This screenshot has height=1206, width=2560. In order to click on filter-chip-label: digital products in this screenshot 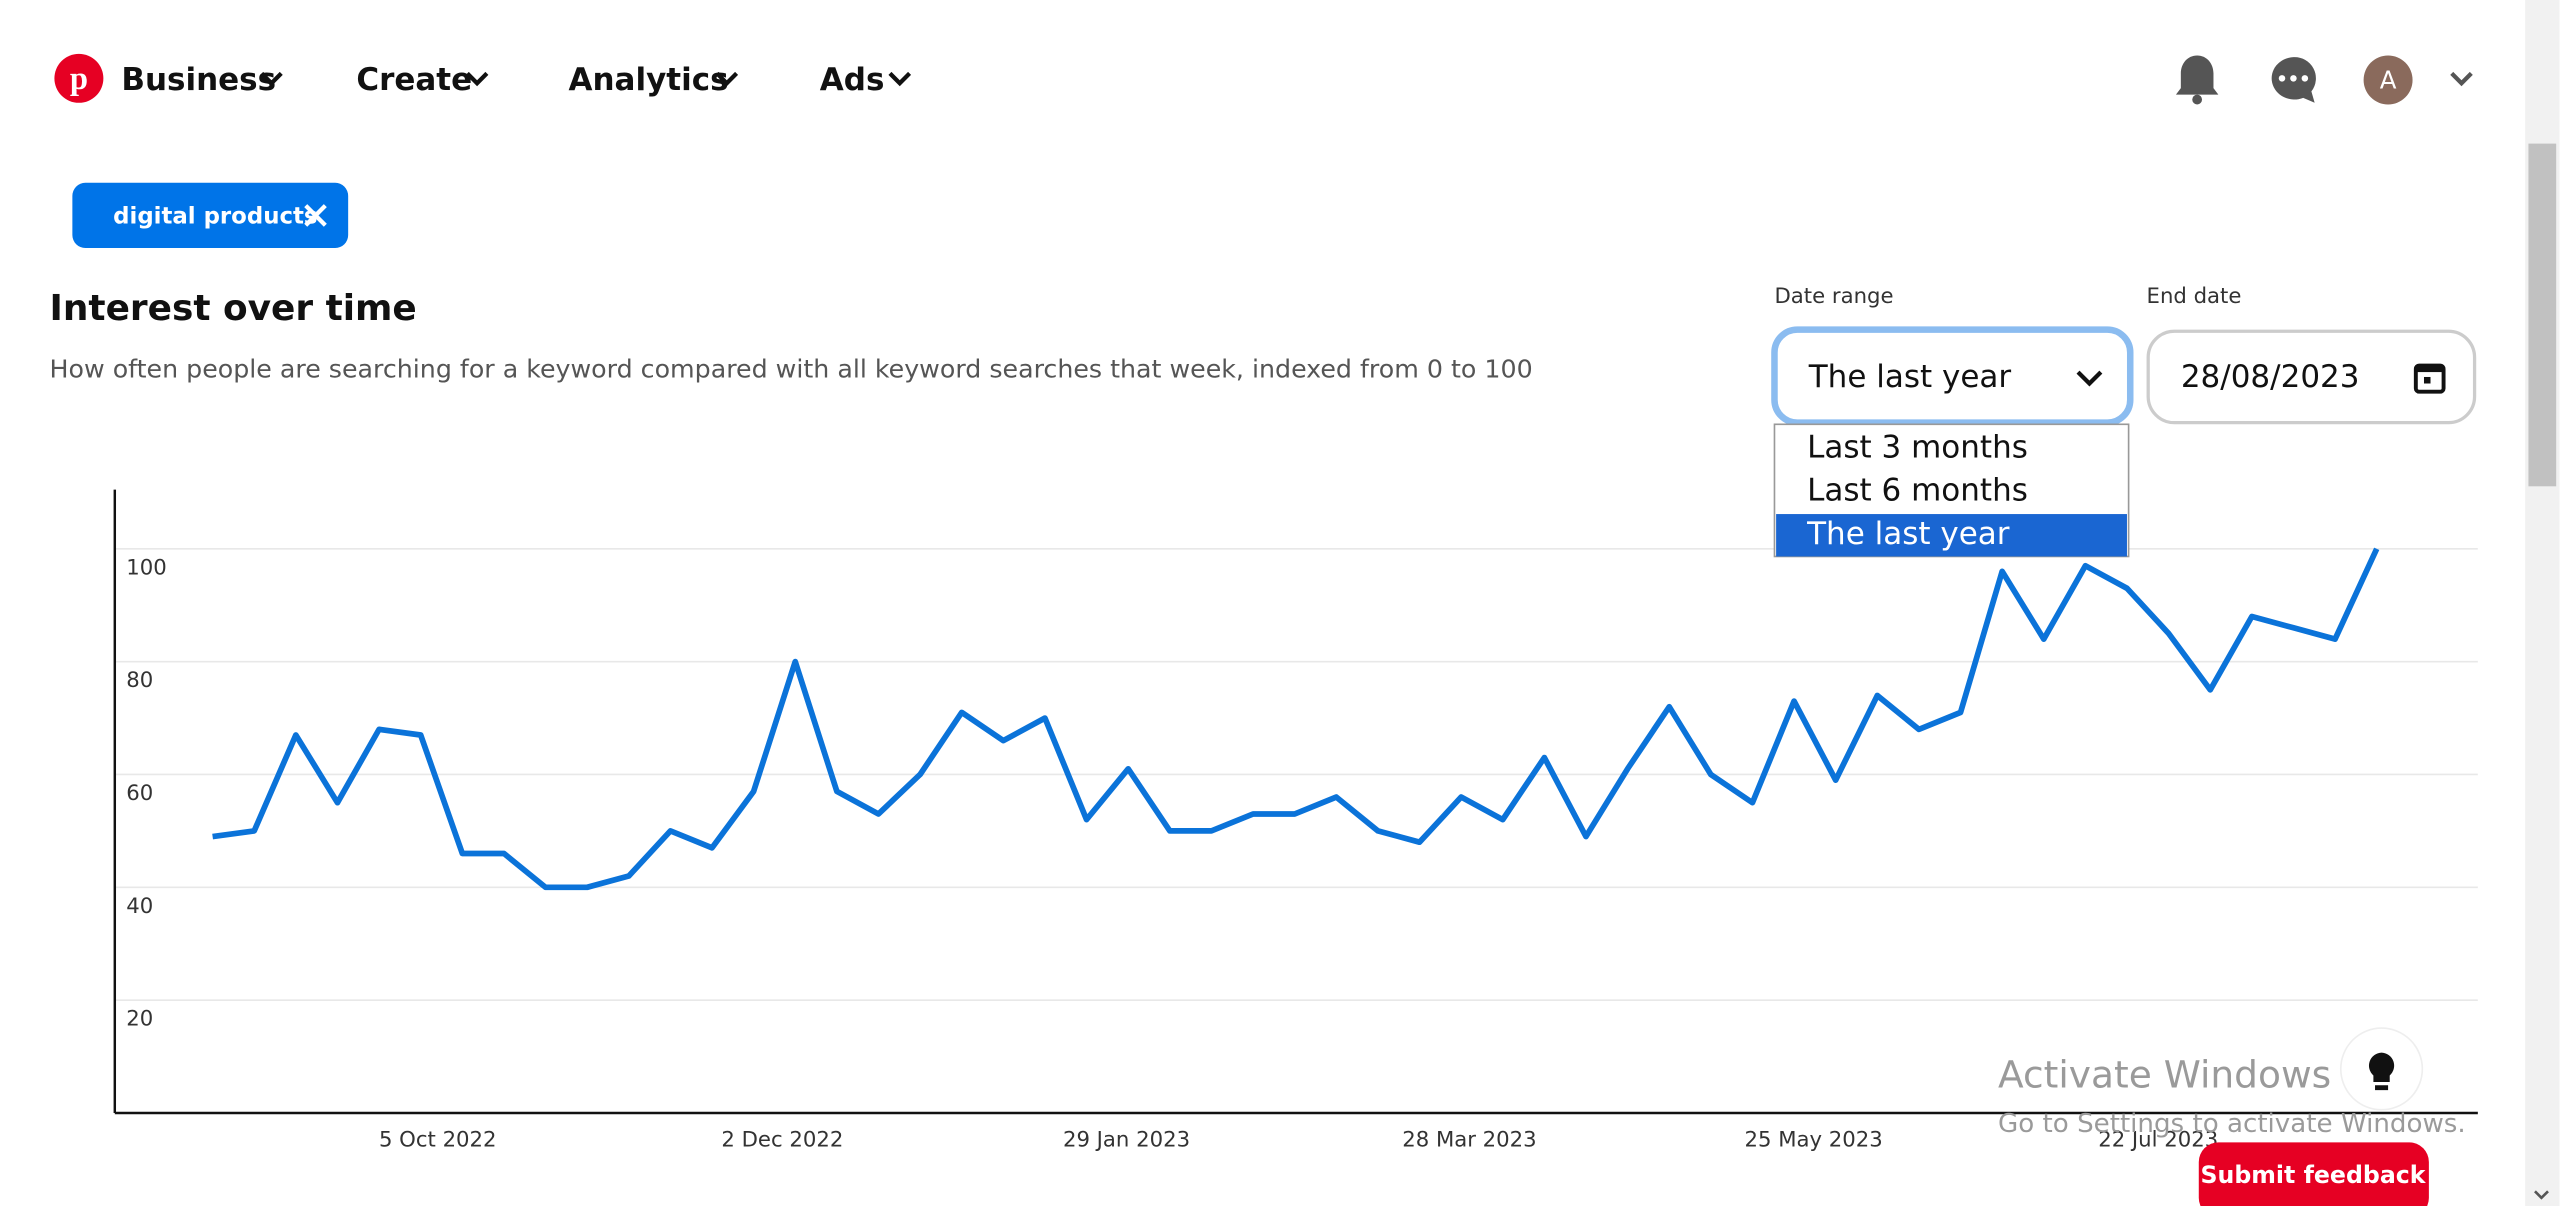, I will do `click(215, 217)`.